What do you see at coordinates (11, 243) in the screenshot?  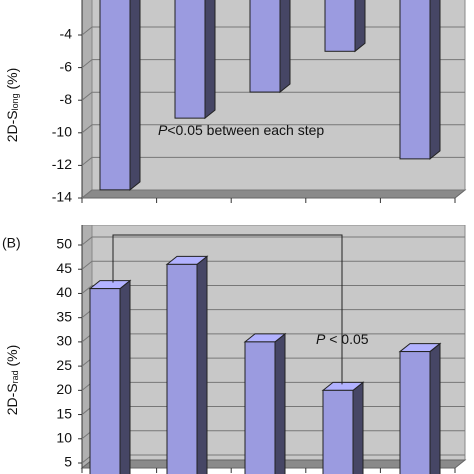 I see `panel-label: (B)` at bounding box center [11, 243].